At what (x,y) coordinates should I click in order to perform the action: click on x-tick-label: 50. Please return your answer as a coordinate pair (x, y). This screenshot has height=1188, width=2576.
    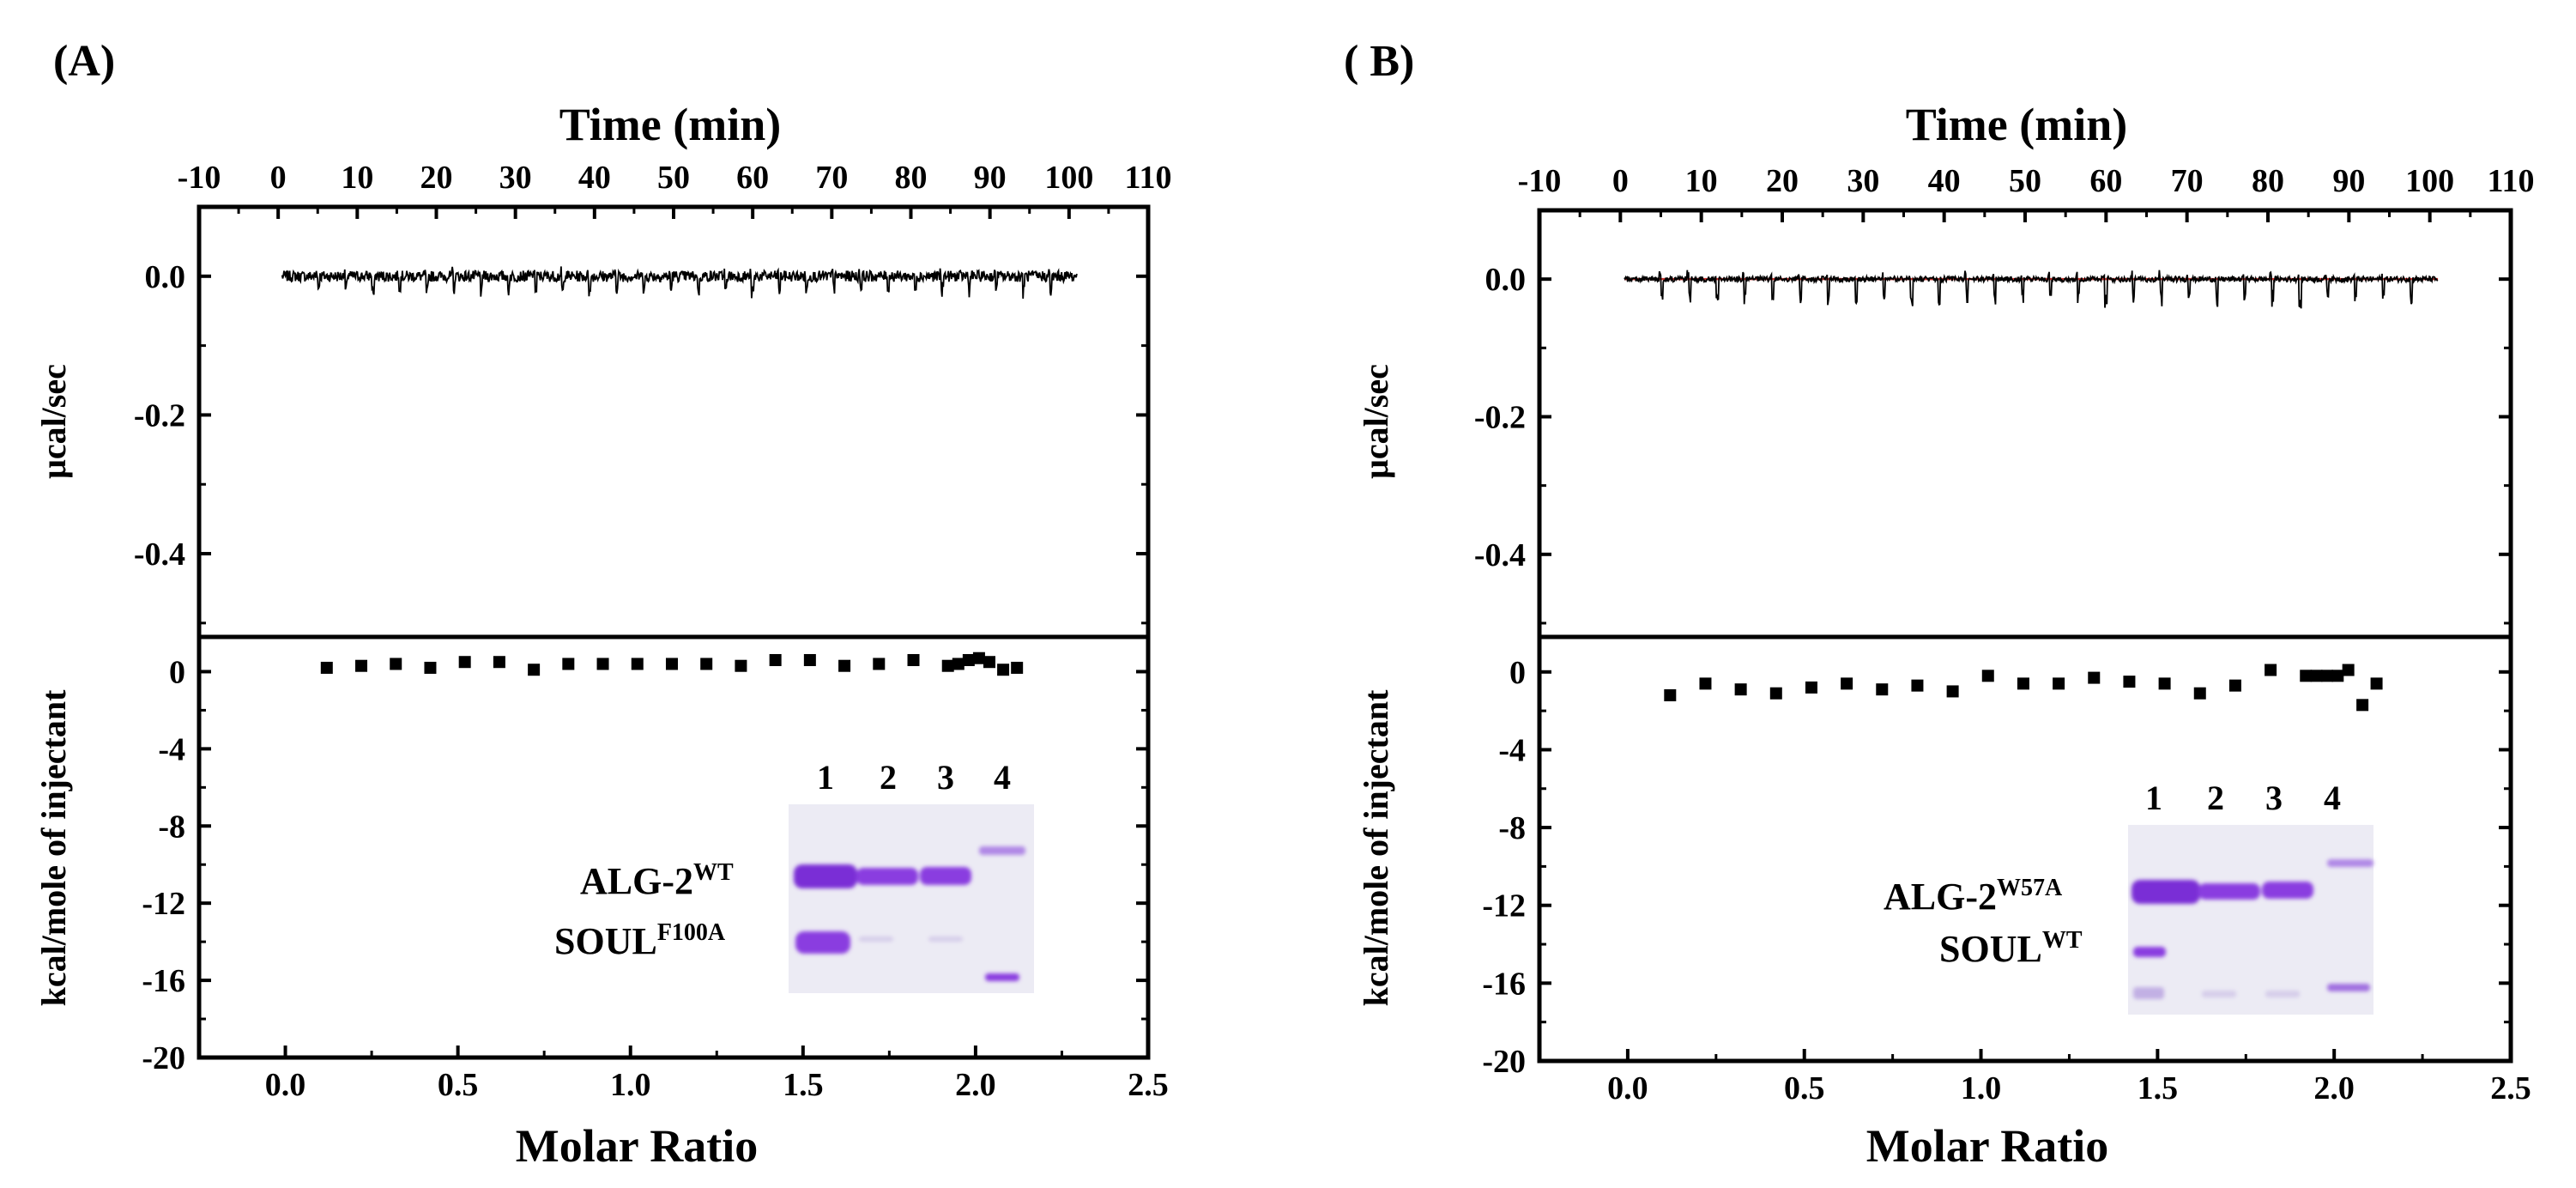
    Looking at the image, I should click on (673, 178).